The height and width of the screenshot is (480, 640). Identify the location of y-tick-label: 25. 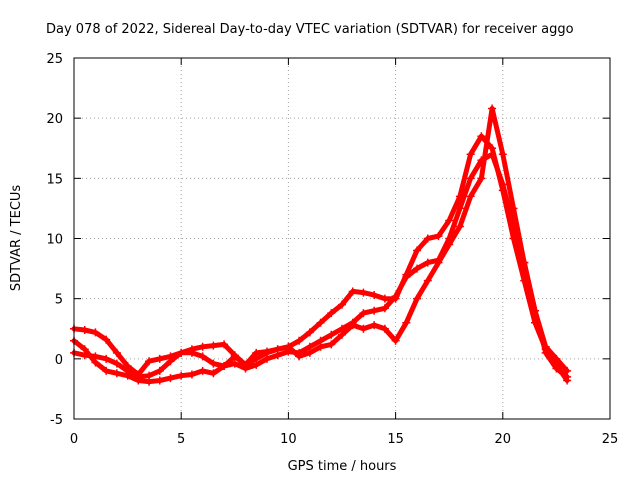
(54, 59).